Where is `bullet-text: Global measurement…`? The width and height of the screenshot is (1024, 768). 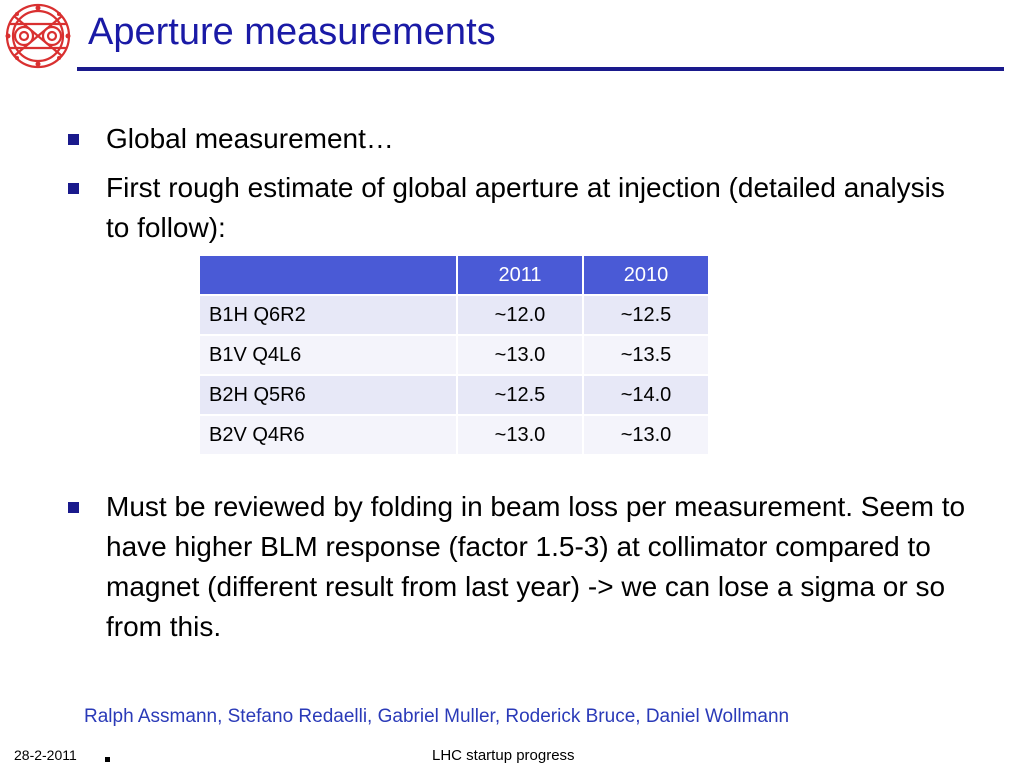
bullet-text: Global measurement… is located at coordinates (250, 138).